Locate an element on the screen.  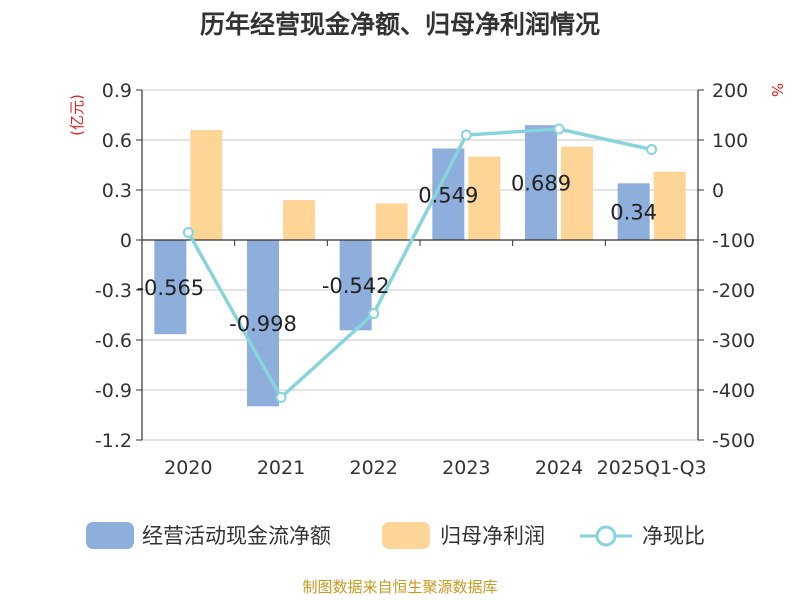
left-tick-label: 0.9 is located at coordinates (117, 91).